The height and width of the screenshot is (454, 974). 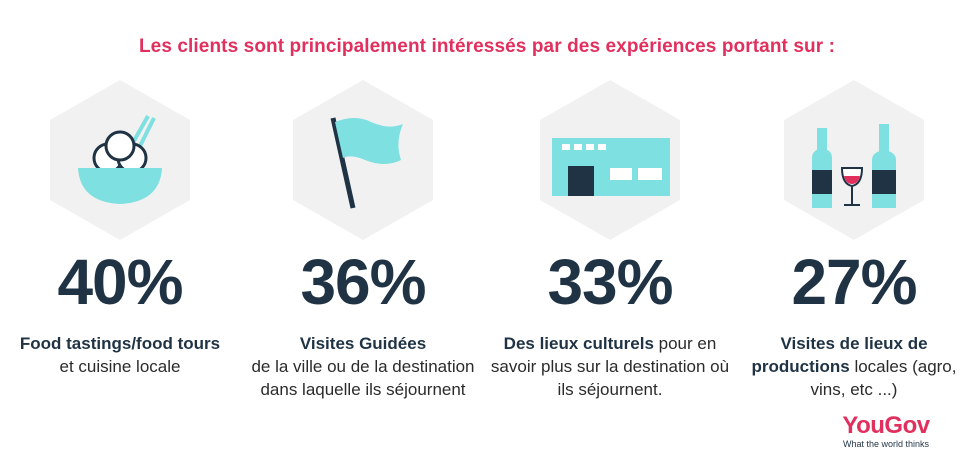 I want to click on percent-value: 36%, so click(x=363, y=282).